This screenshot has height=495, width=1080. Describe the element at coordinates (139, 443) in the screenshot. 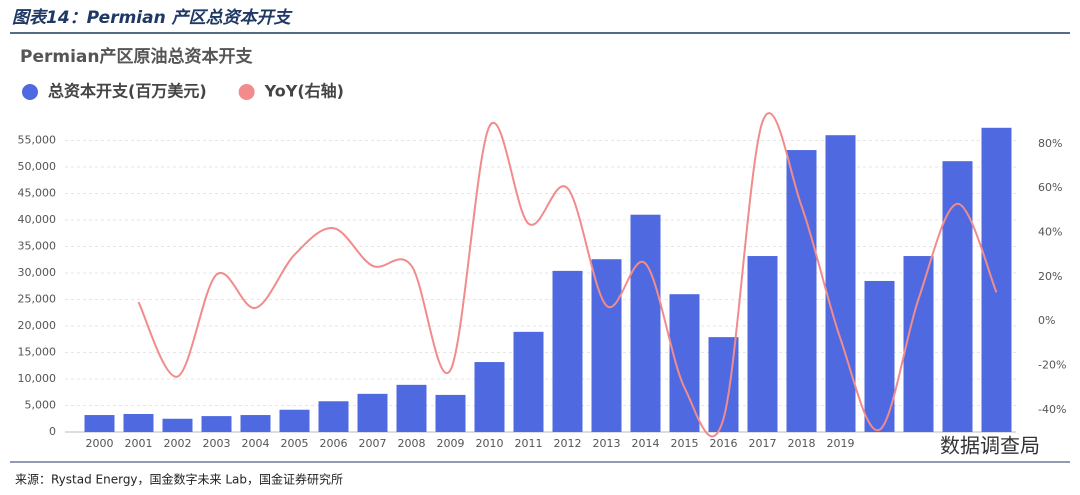

I see `x-tick-label: 2001` at that location.